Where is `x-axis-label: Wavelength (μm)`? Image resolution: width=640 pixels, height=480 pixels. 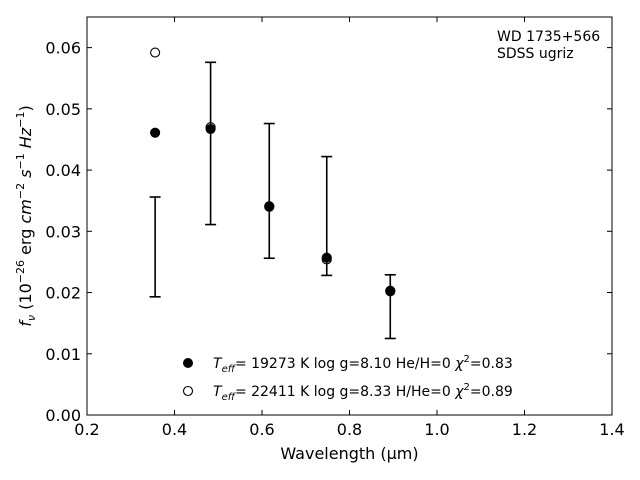
x-axis-label: Wavelength (μm) is located at coordinates (349, 453).